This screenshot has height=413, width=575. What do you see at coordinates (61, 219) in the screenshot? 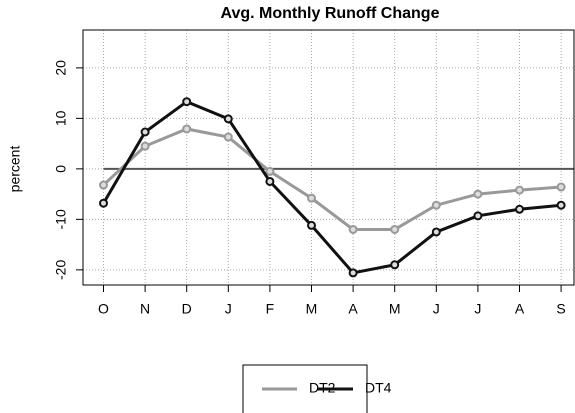
I see `y-tick-label: -10` at bounding box center [61, 219].